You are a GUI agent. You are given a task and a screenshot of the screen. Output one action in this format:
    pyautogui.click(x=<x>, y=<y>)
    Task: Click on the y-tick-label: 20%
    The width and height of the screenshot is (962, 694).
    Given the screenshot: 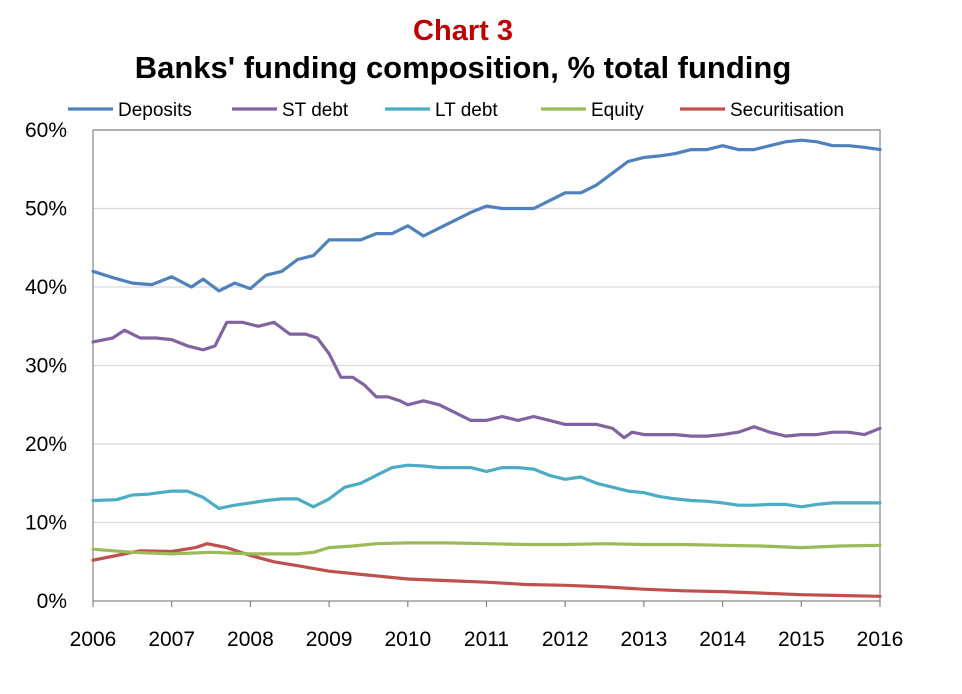 What is the action you would take?
    pyautogui.click(x=46, y=444)
    